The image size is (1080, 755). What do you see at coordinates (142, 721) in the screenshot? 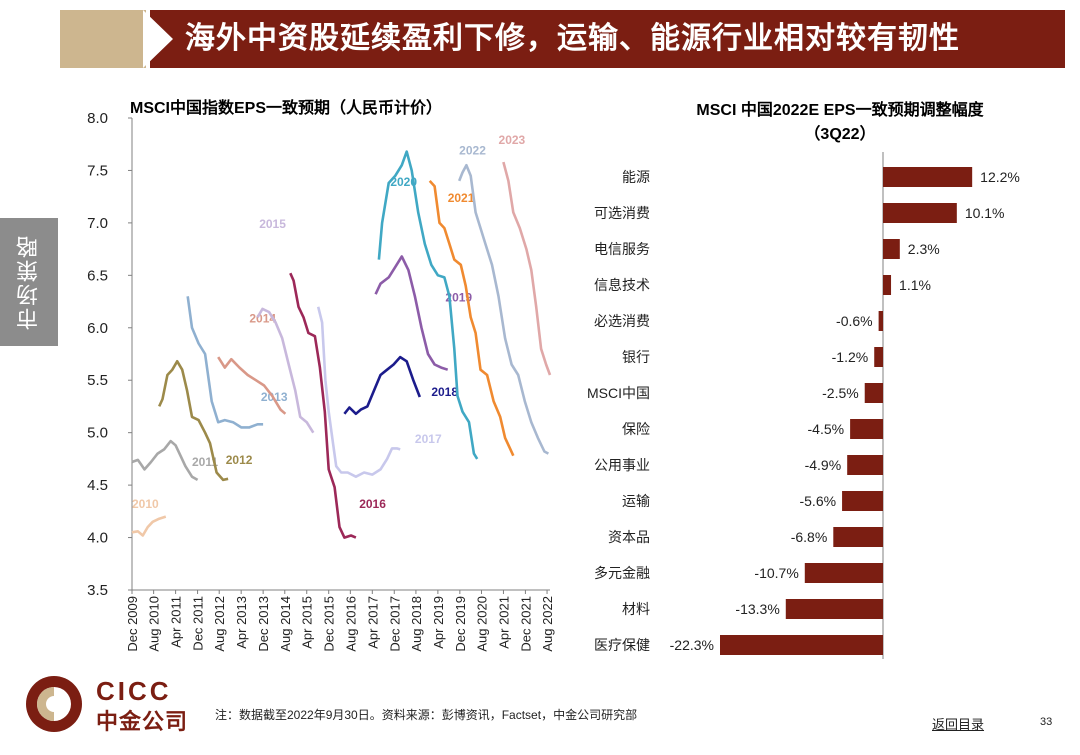
I see `logo-cn: 中金公司` at bounding box center [142, 721].